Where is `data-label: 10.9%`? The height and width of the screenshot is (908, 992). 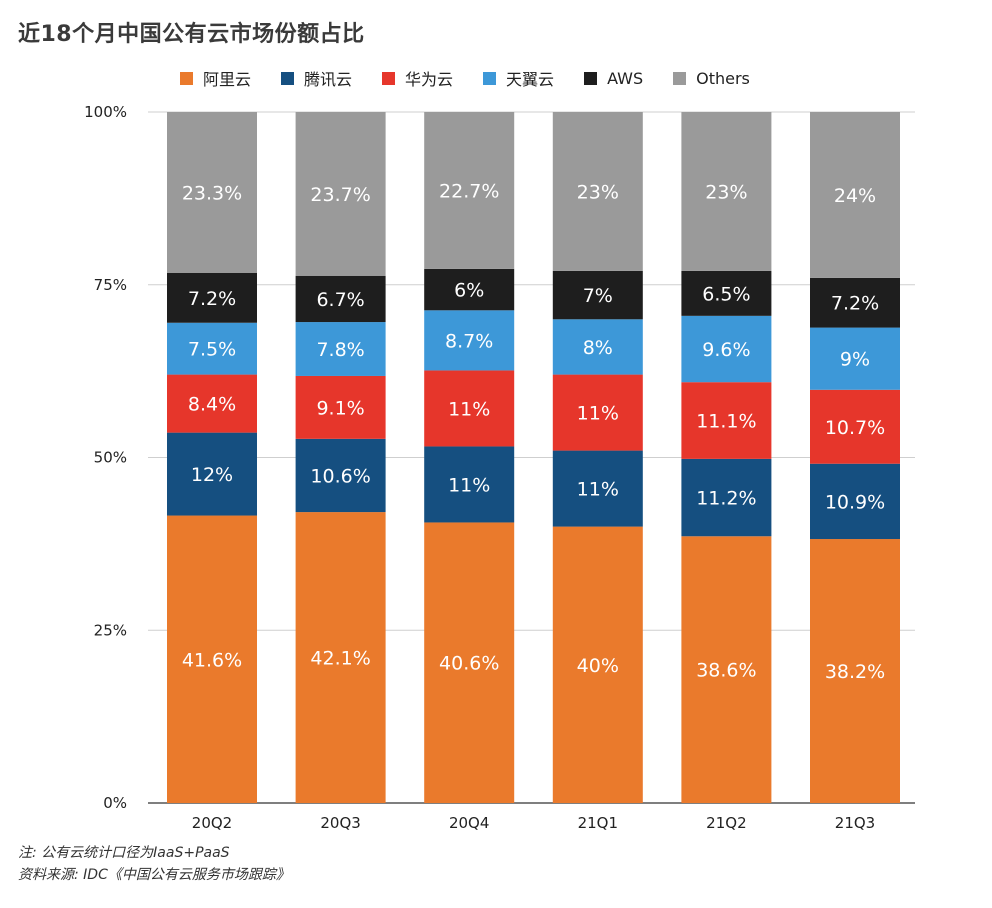
data-label: 10.9% is located at coordinates (855, 502).